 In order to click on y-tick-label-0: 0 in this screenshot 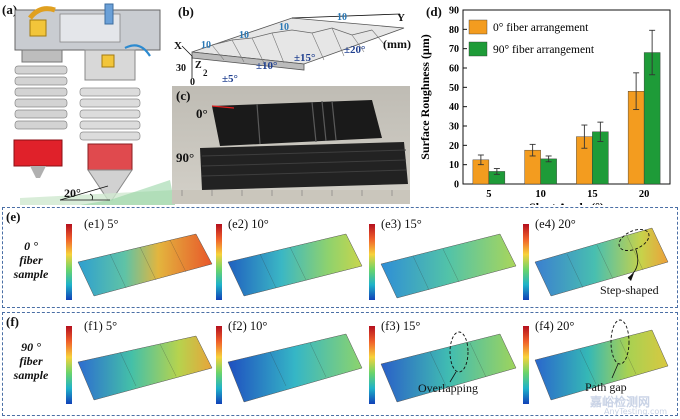, I will do `click(456, 185)`.